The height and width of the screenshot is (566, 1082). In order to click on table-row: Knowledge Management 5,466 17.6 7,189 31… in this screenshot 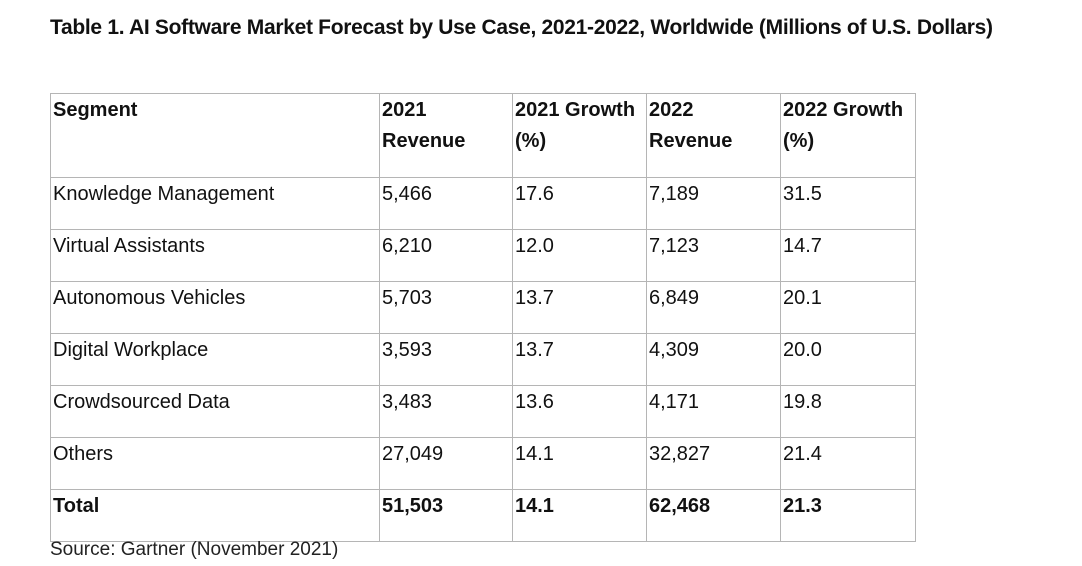, I will do `click(483, 203)`.